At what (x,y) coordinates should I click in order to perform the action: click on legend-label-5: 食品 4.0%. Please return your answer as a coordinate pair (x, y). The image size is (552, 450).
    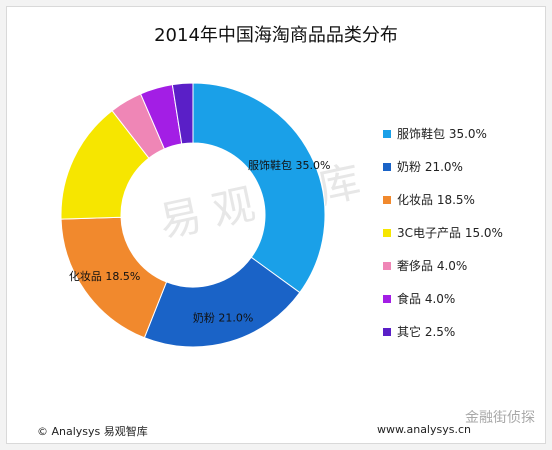
    Looking at the image, I should click on (426, 299).